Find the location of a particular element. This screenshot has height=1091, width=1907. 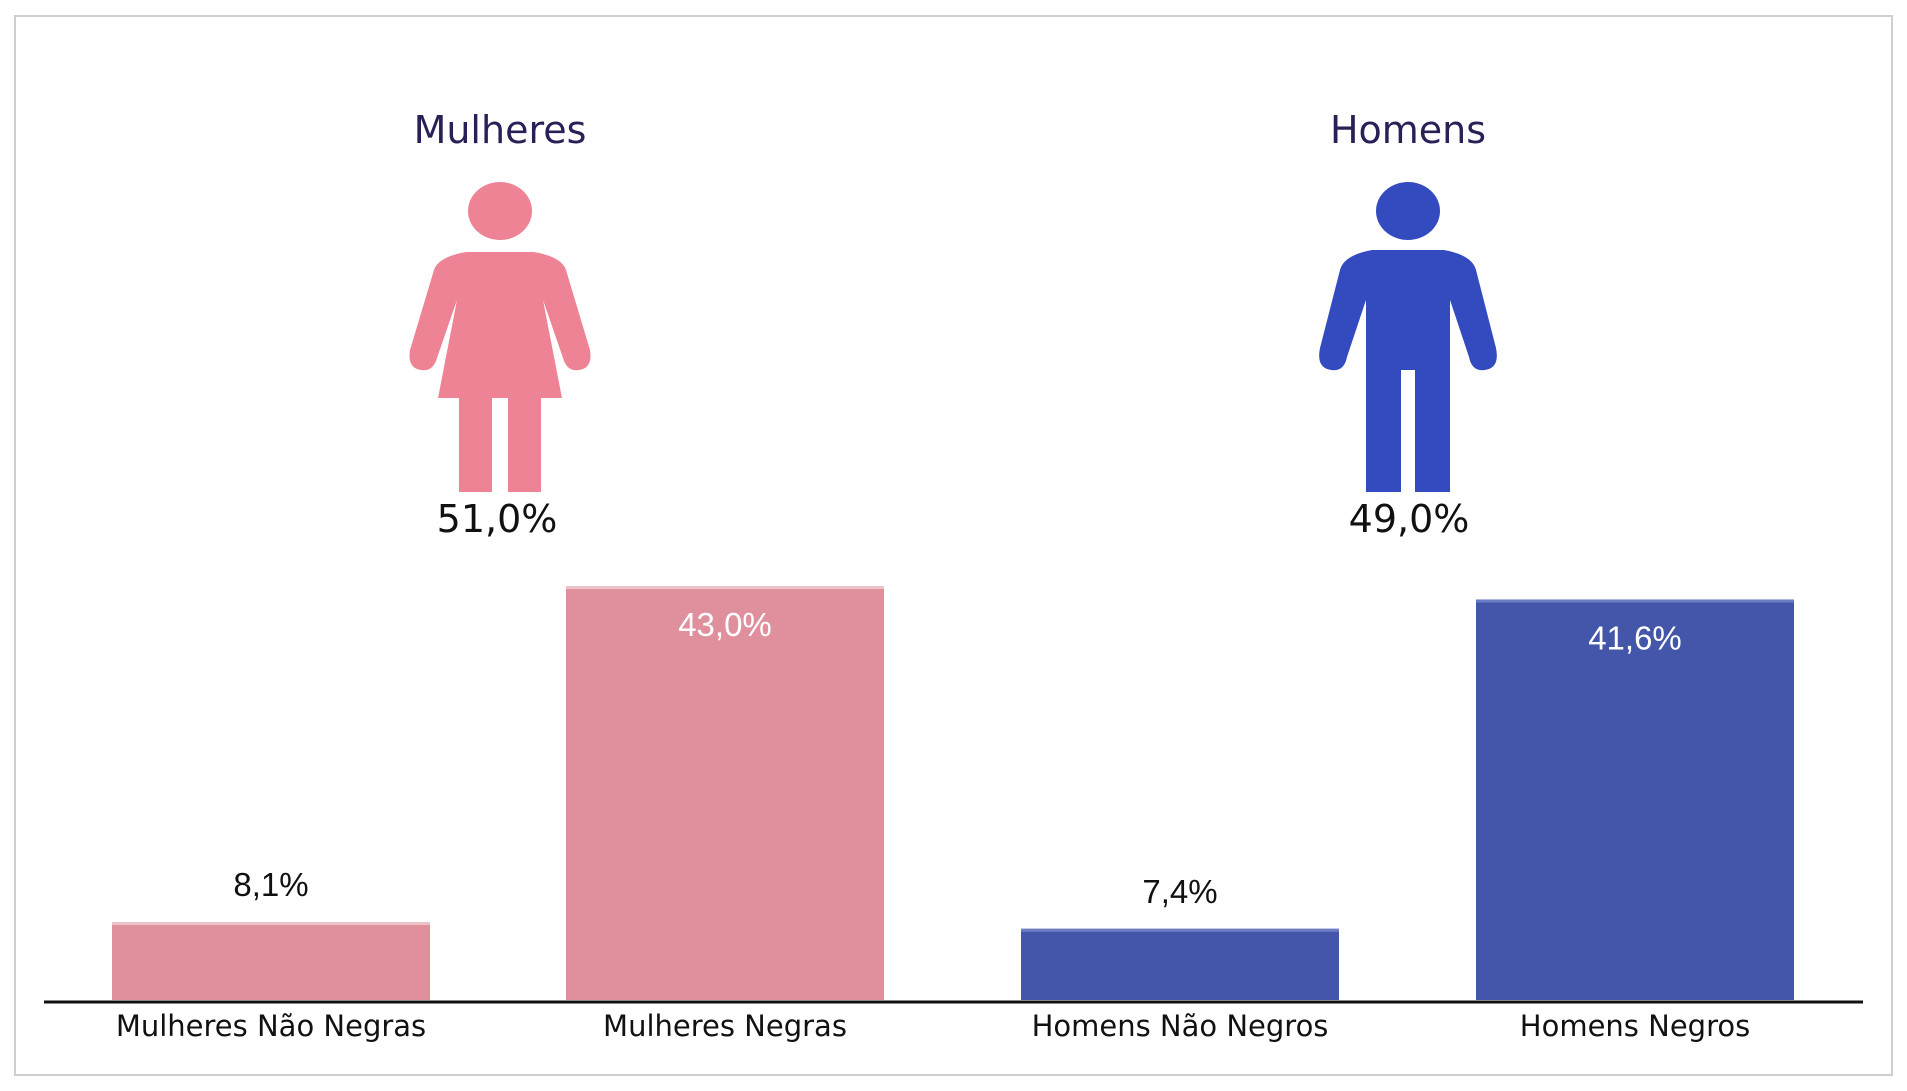

value-label-mulheres-nao-negras: 8,1% is located at coordinates (270, 884).